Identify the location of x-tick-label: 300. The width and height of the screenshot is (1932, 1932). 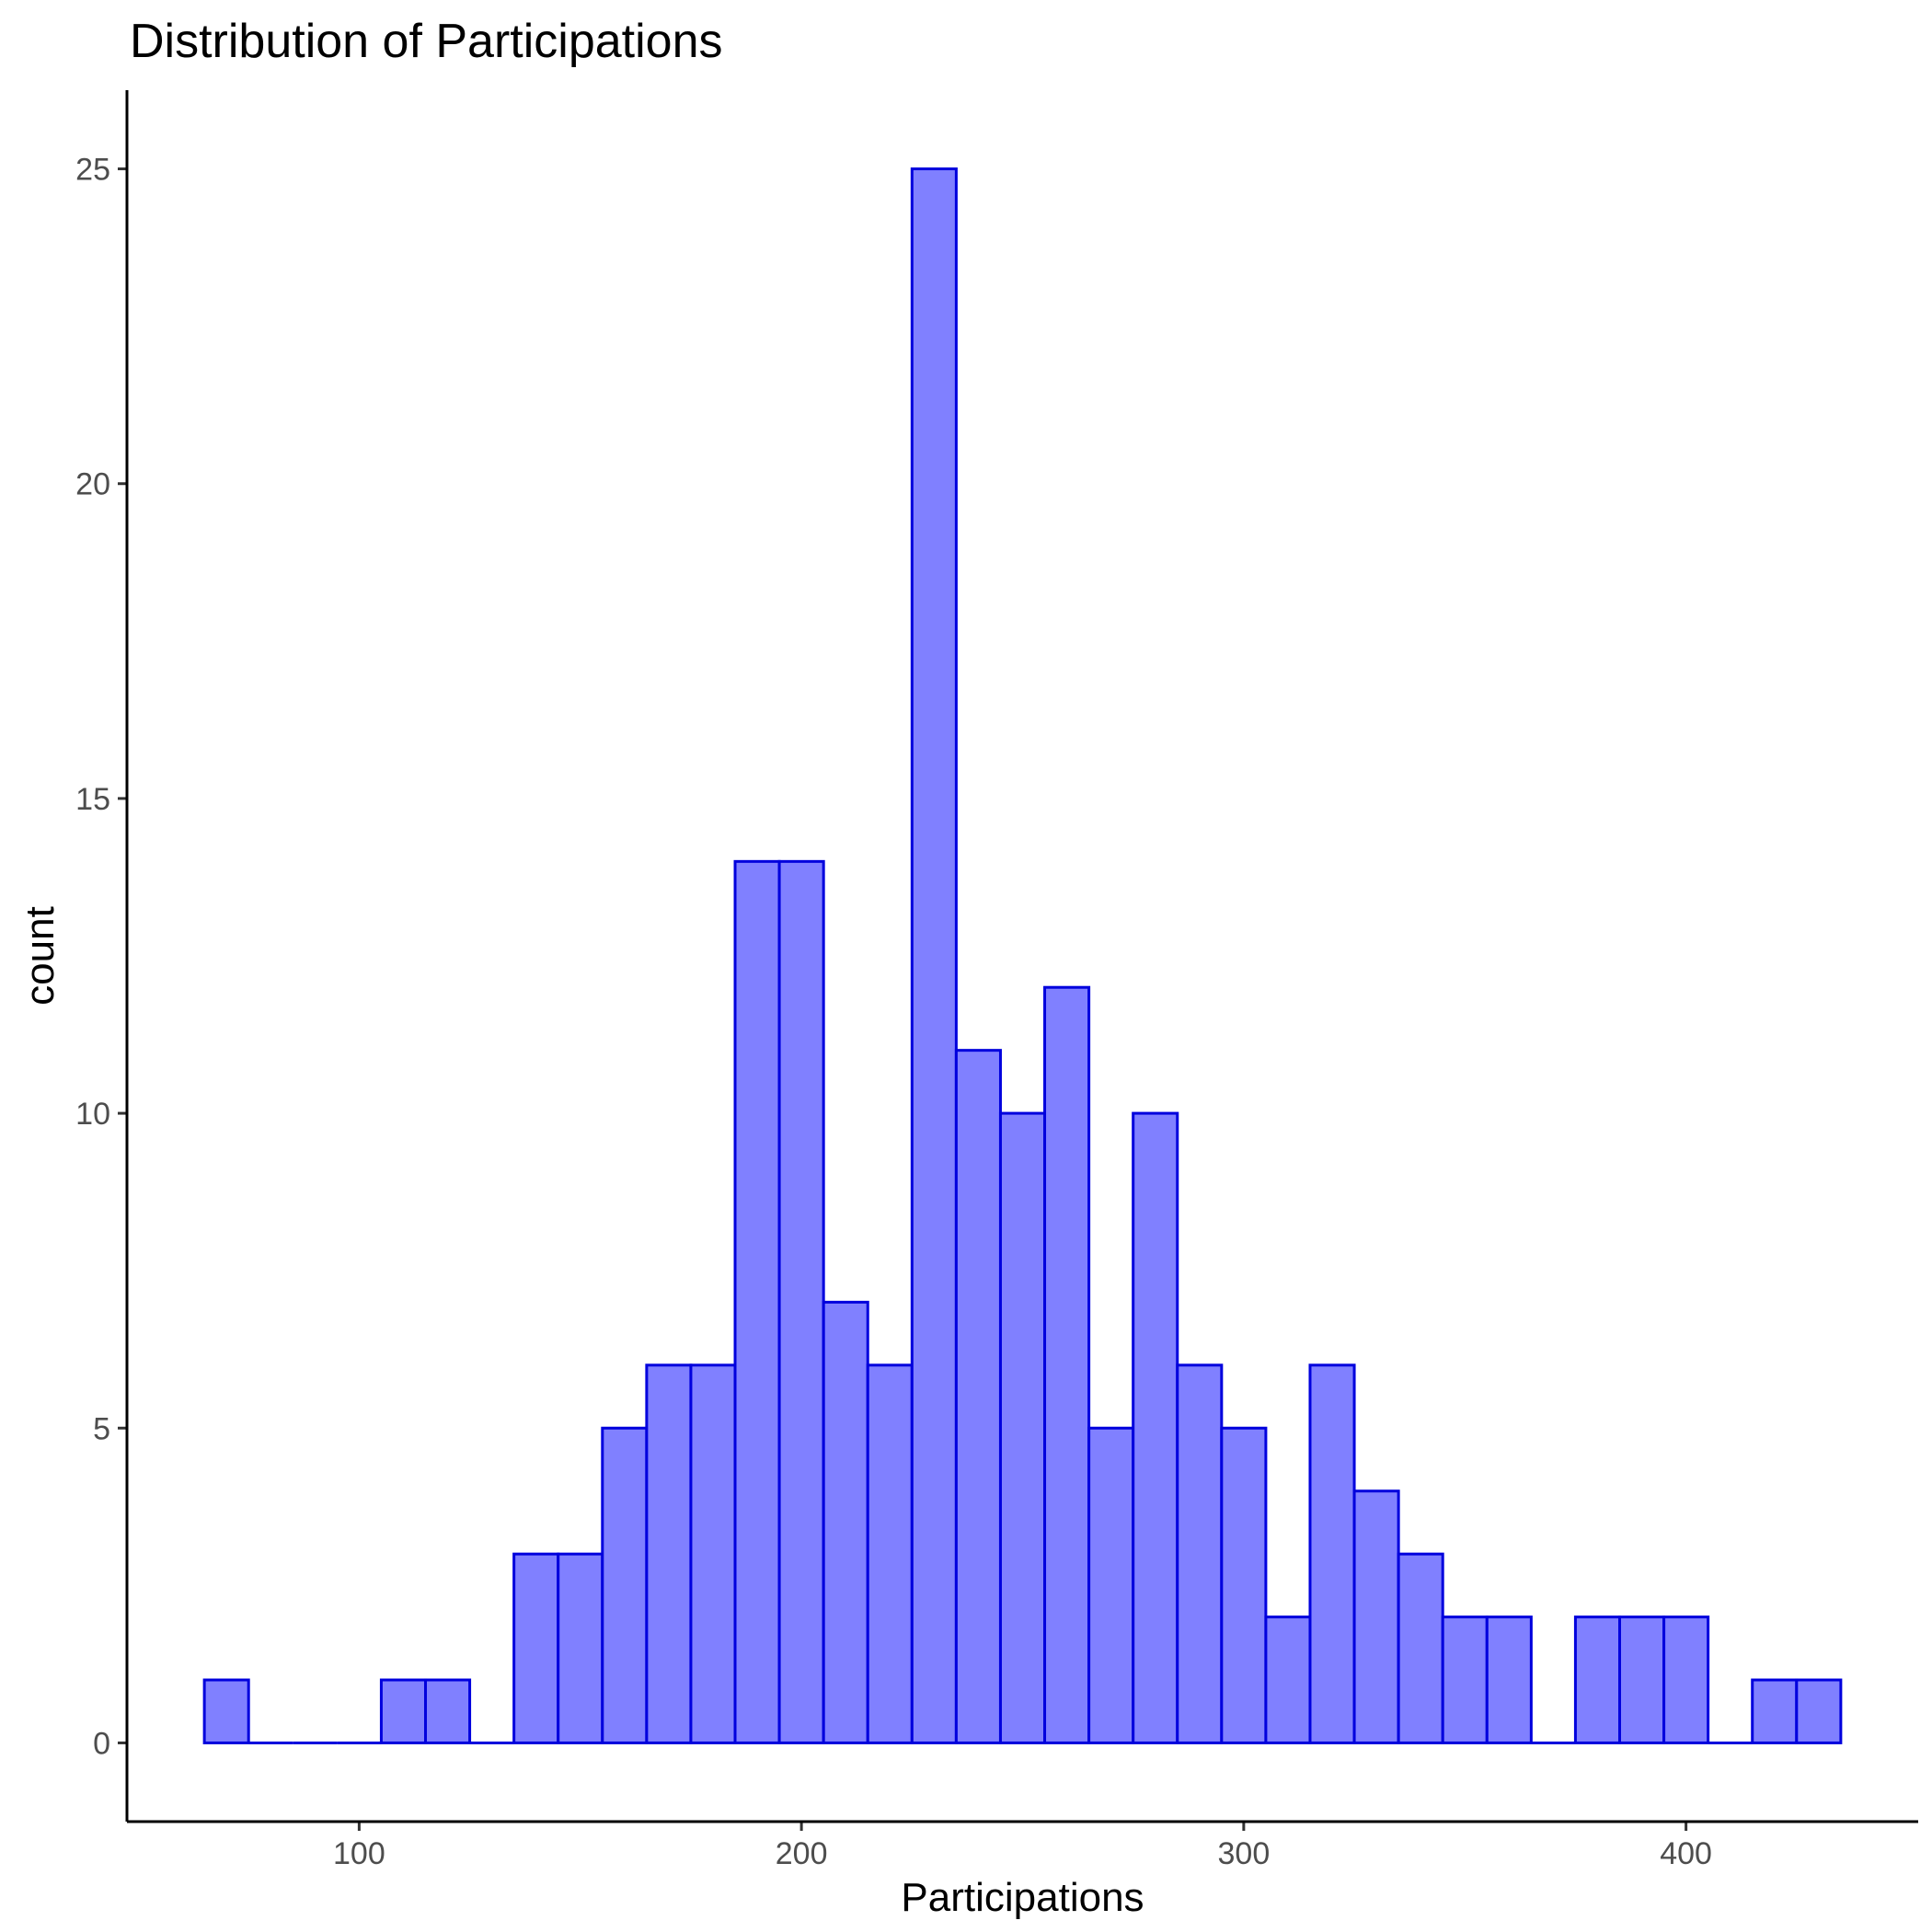
(1244, 1853).